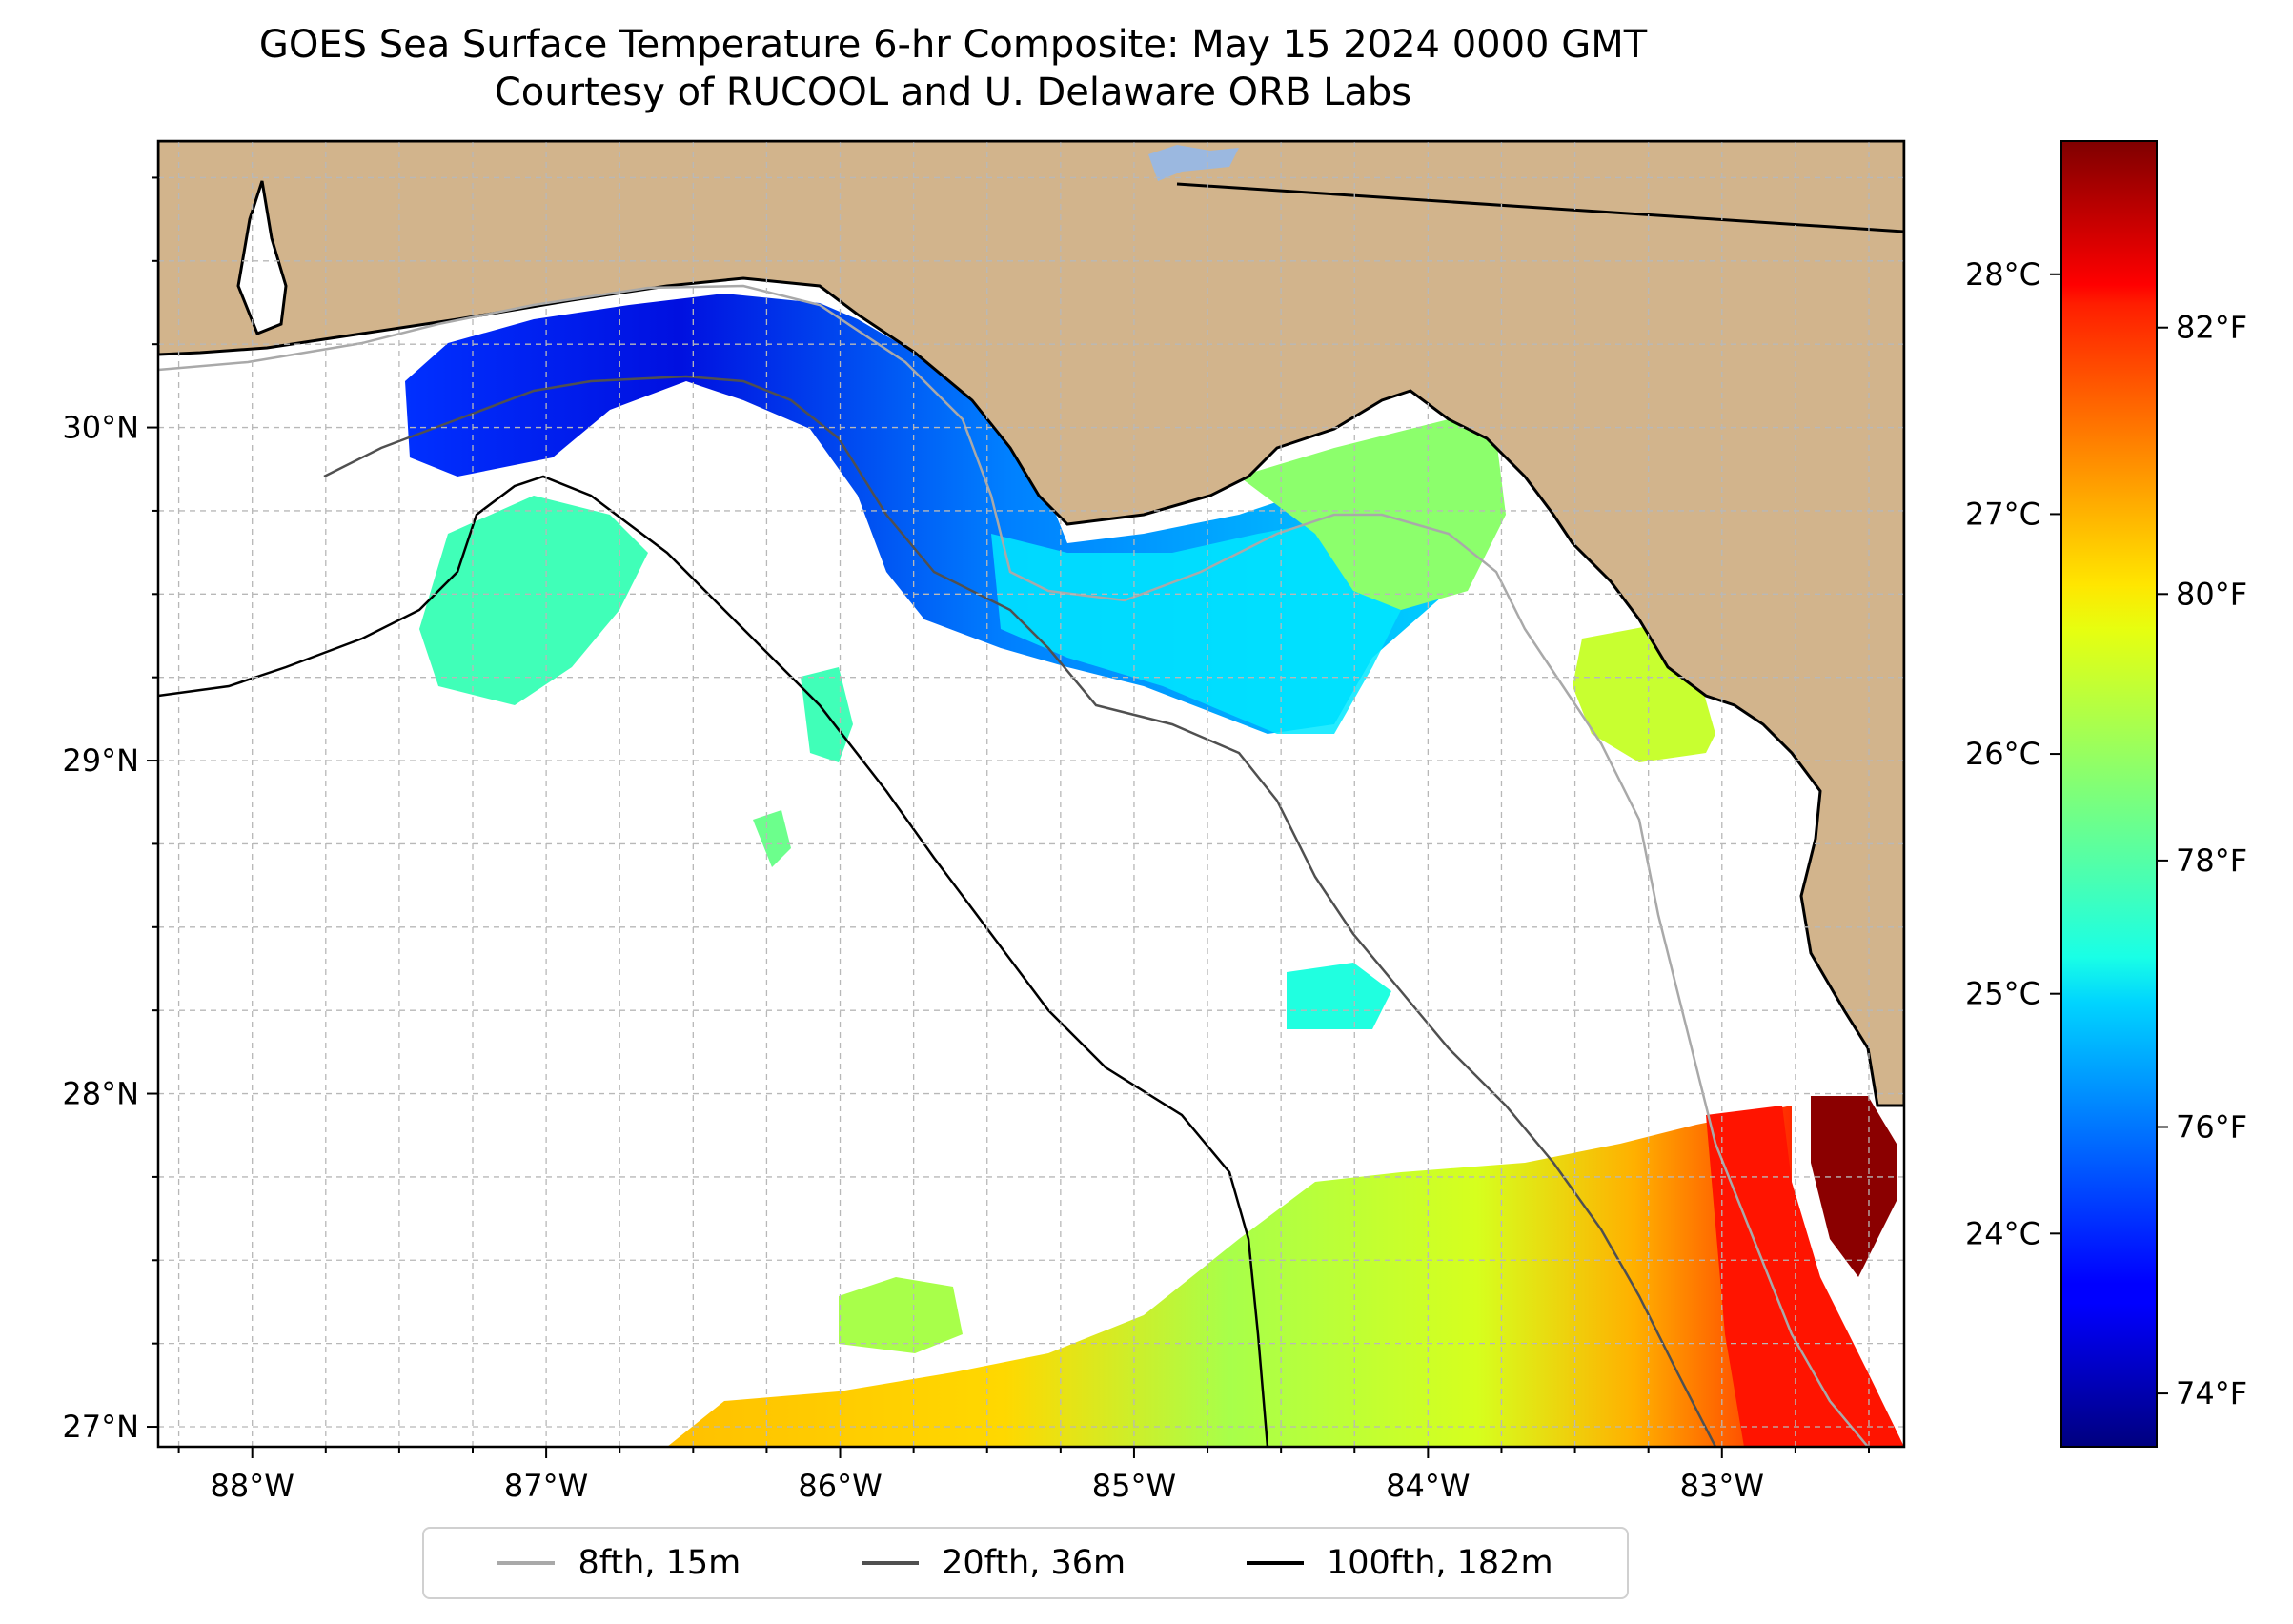 Image resolution: width=2293 pixels, height=1624 pixels. I want to click on colorbar-f-label: 80°F, so click(2212, 594).